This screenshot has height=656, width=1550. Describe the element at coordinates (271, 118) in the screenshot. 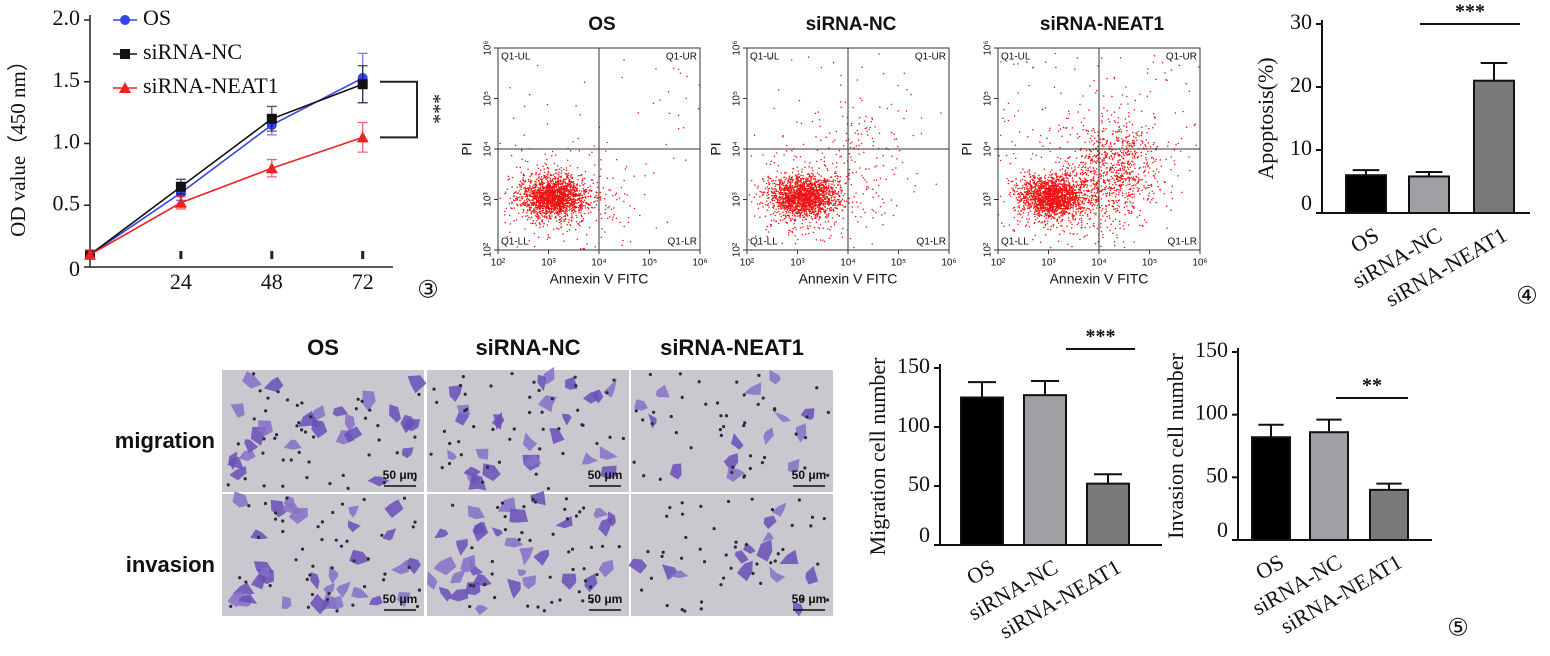

I see `marker` at that location.